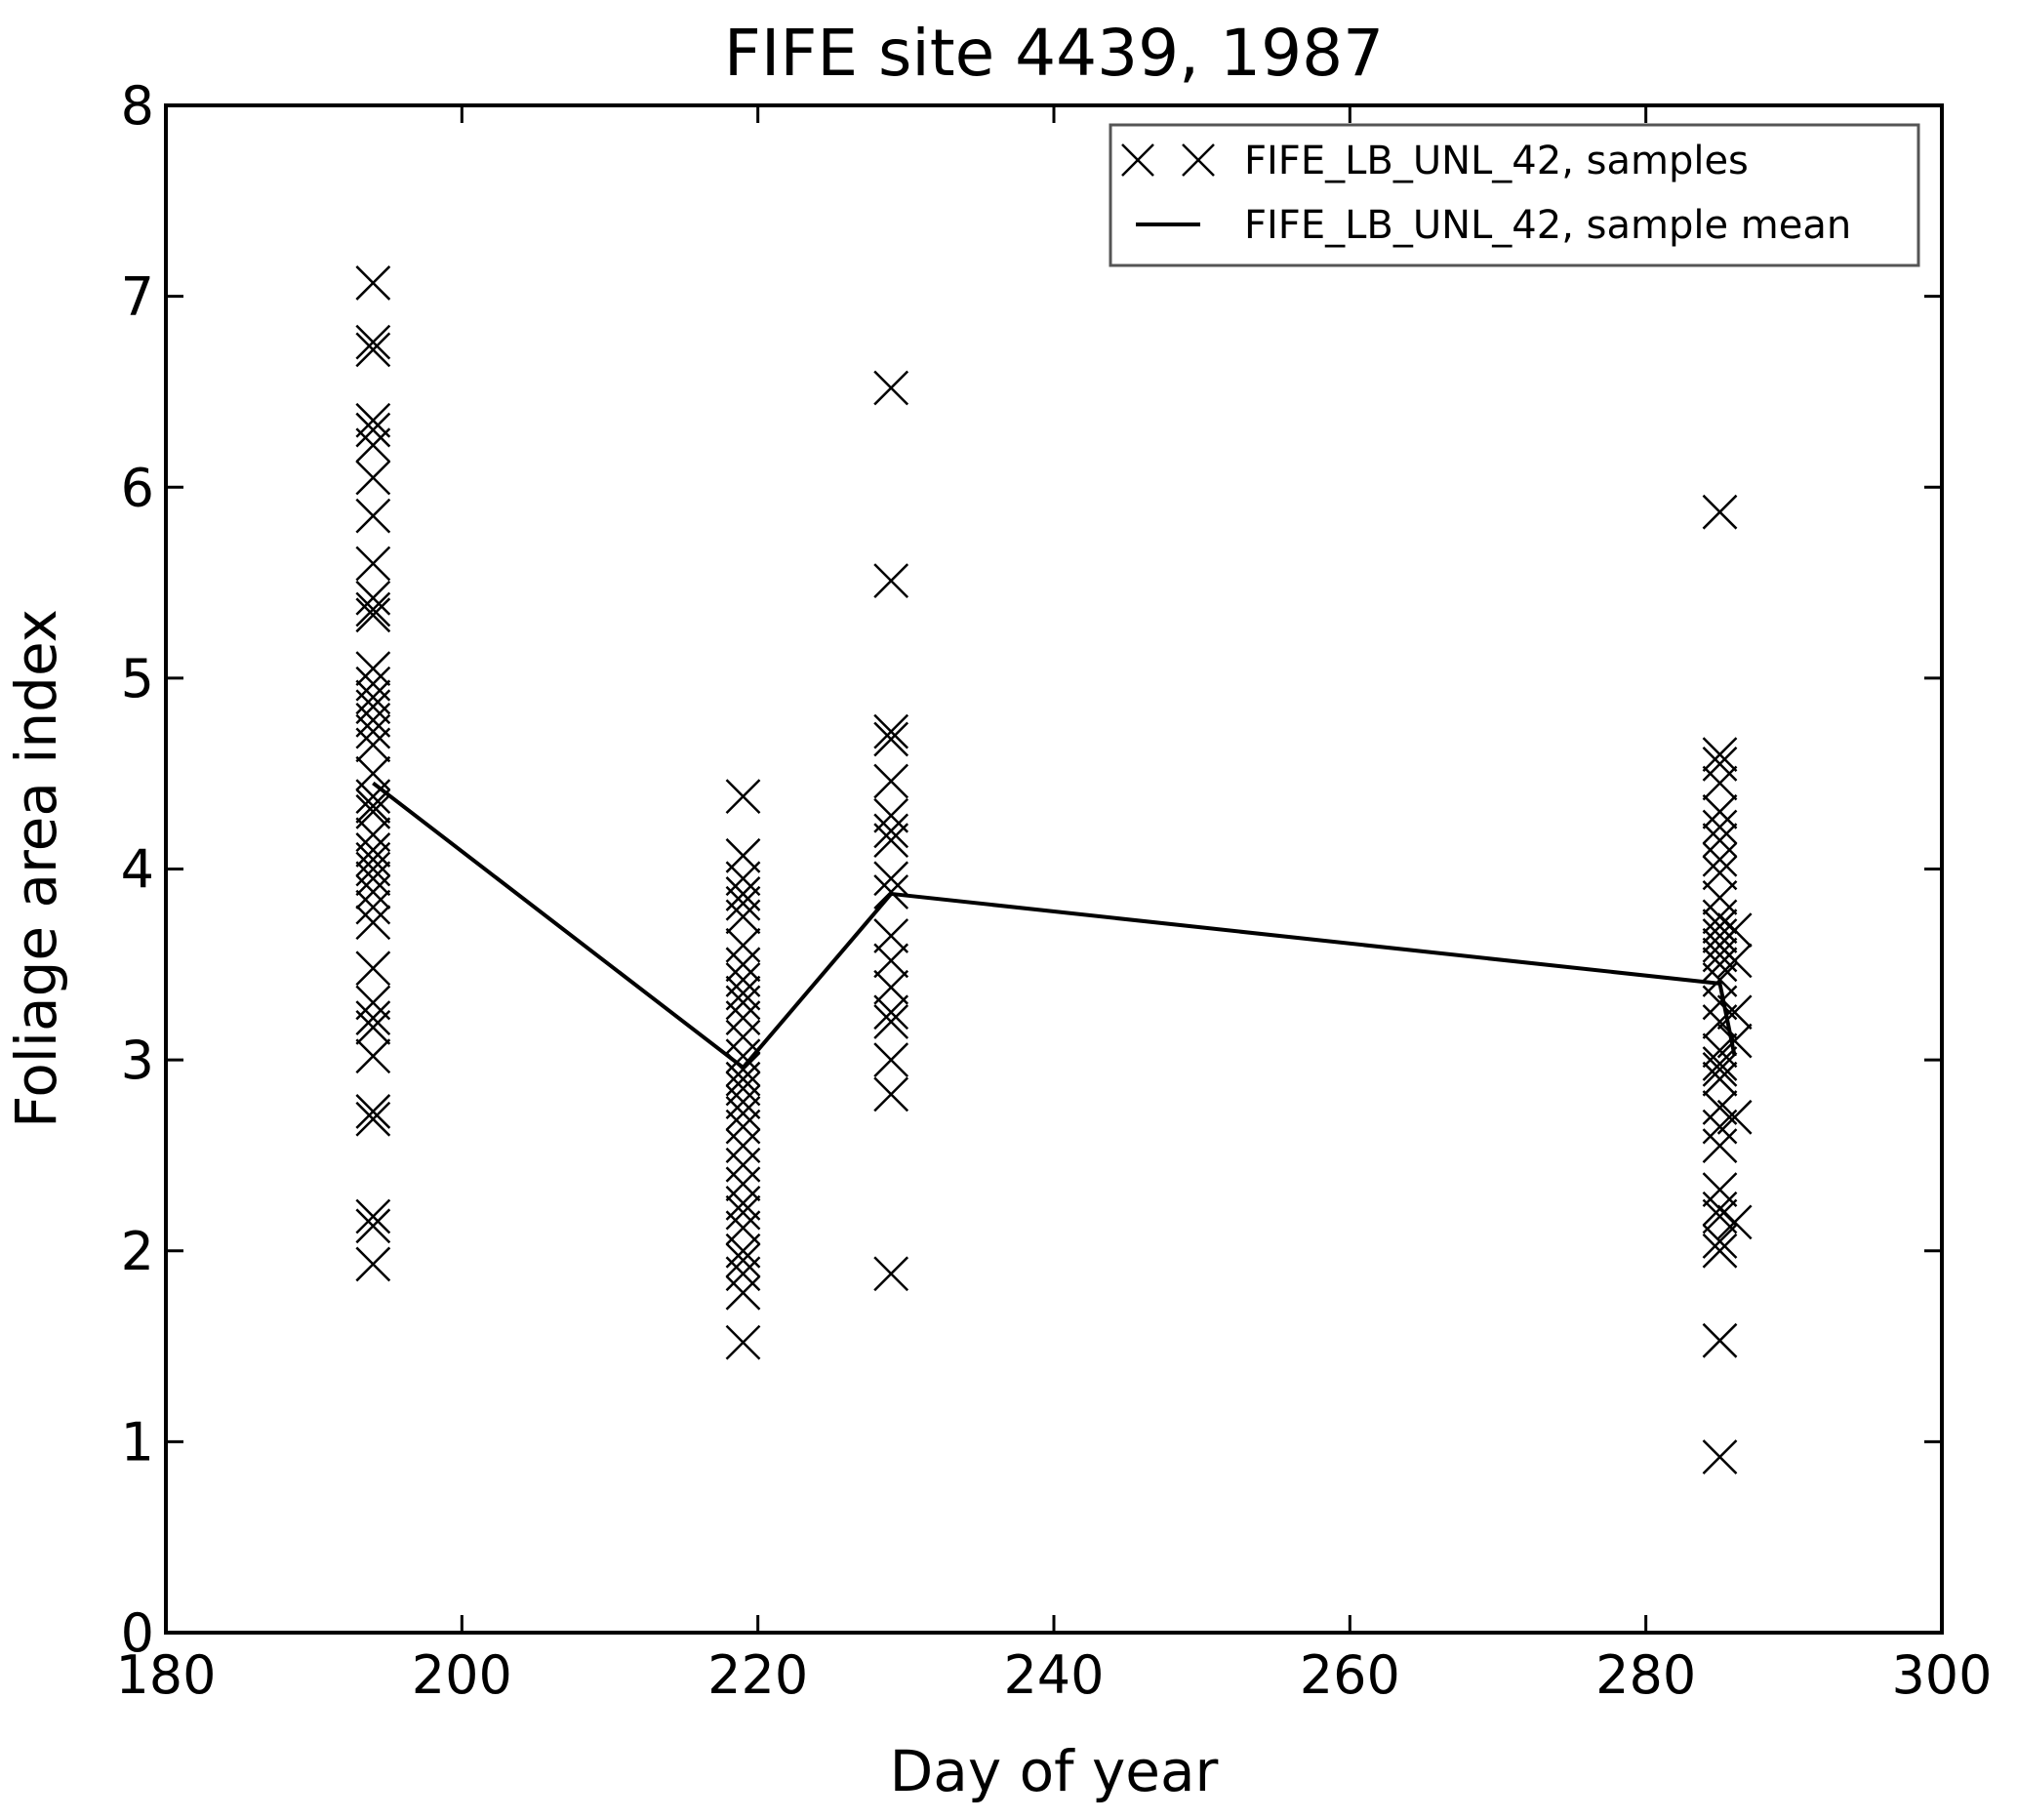 This screenshot has width=2017, height=1820. What do you see at coordinates (137, 1251) in the screenshot?
I see `y-tick-label: 2` at bounding box center [137, 1251].